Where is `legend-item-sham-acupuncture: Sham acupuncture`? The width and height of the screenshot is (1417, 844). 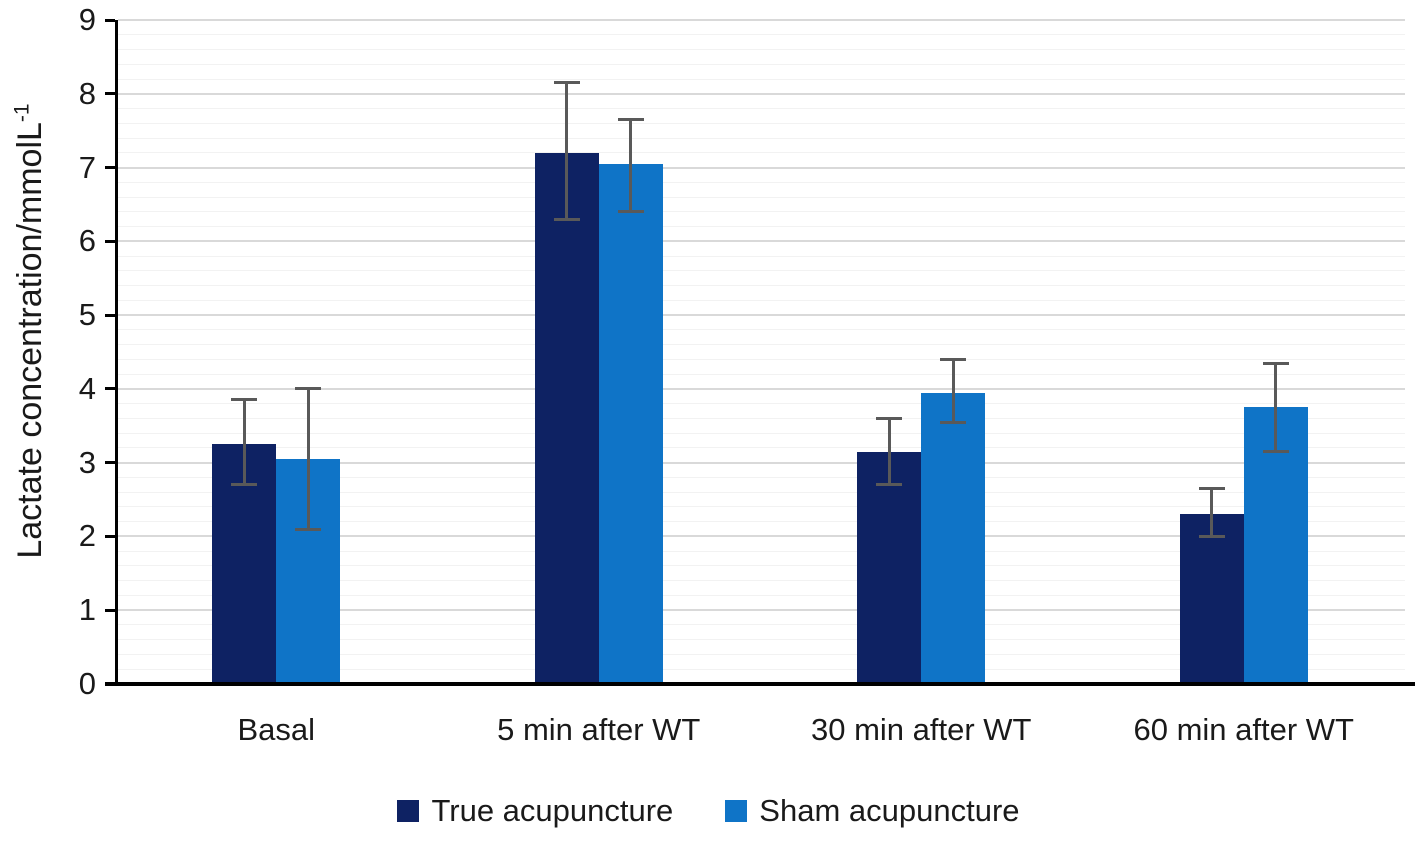
legend-item-sham-acupuncture: Sham acupuncture is located at coordinates (872, 811).